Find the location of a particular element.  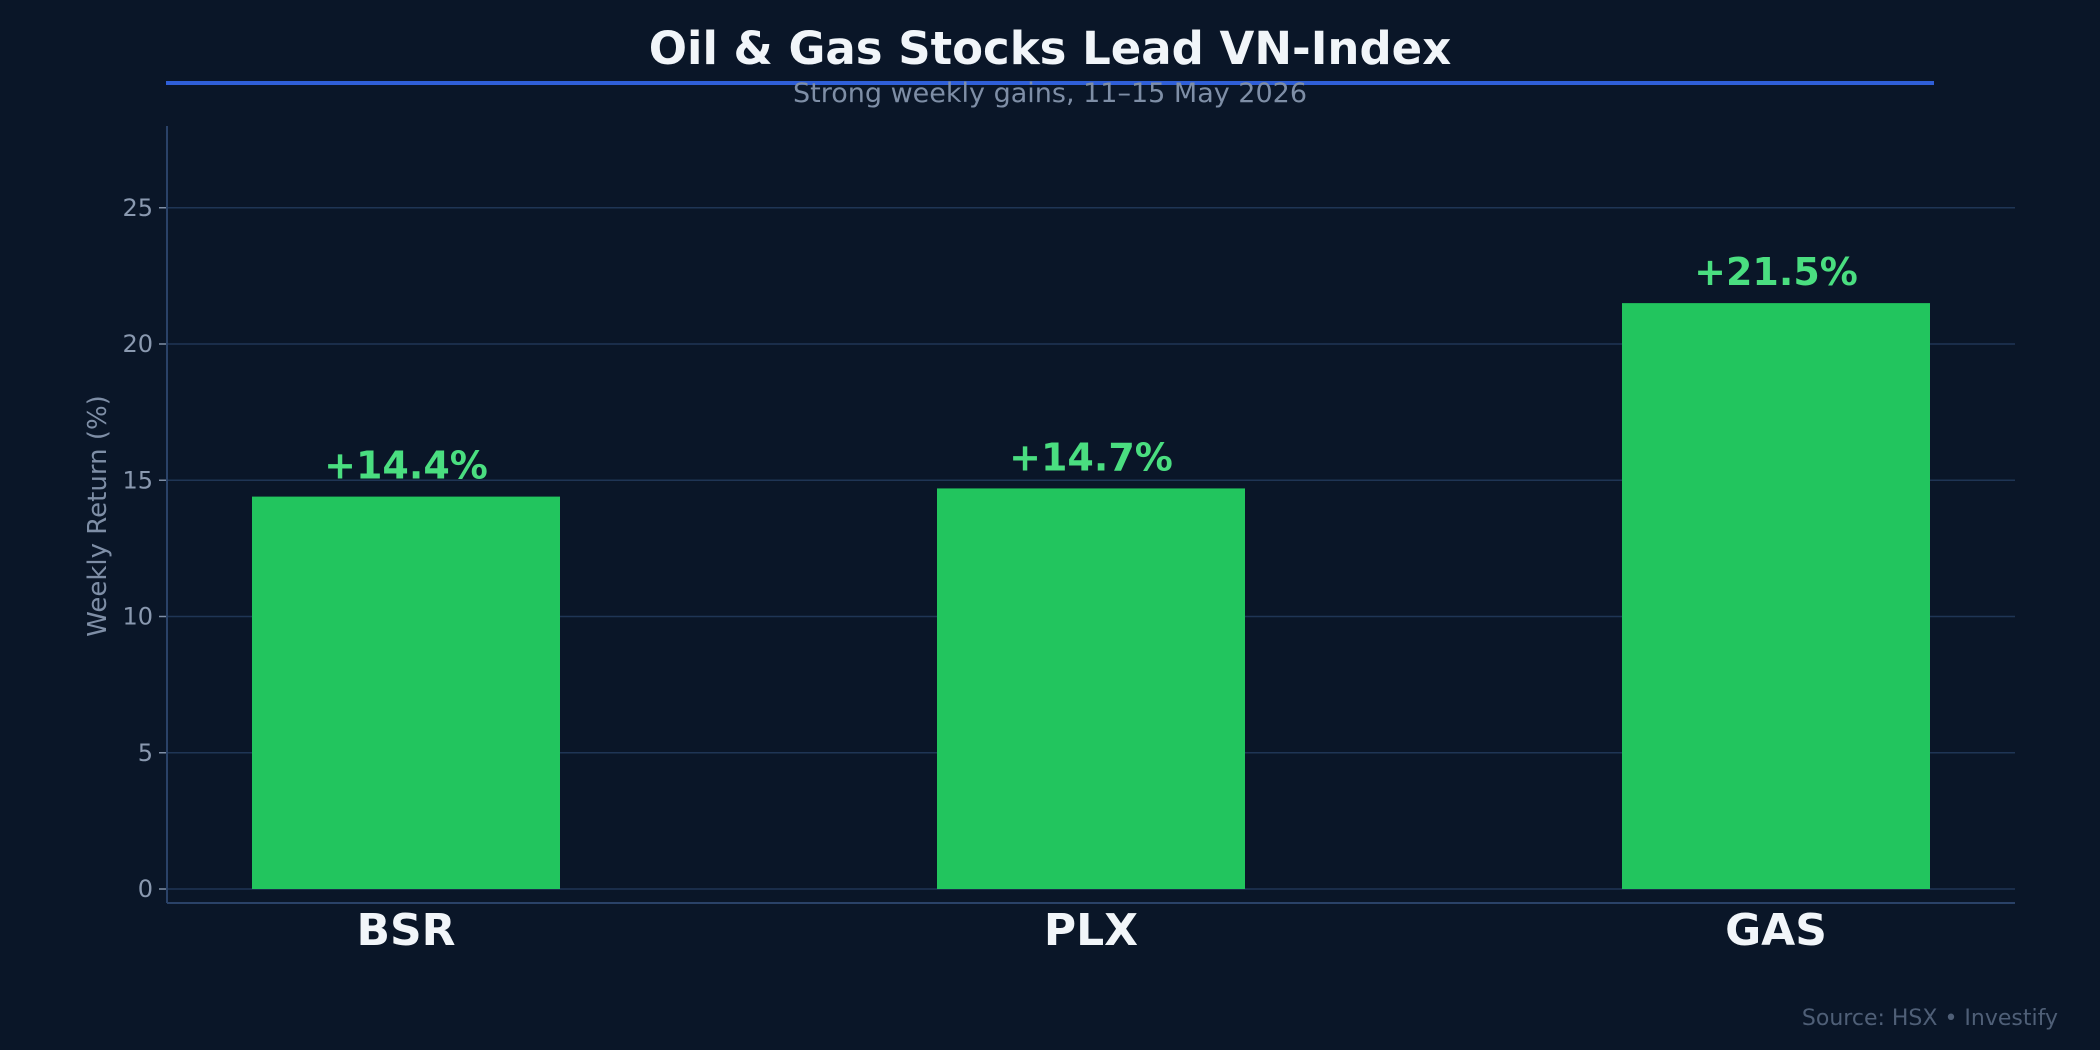

y-tick-label: 0 is located at coordinates (145, 889).